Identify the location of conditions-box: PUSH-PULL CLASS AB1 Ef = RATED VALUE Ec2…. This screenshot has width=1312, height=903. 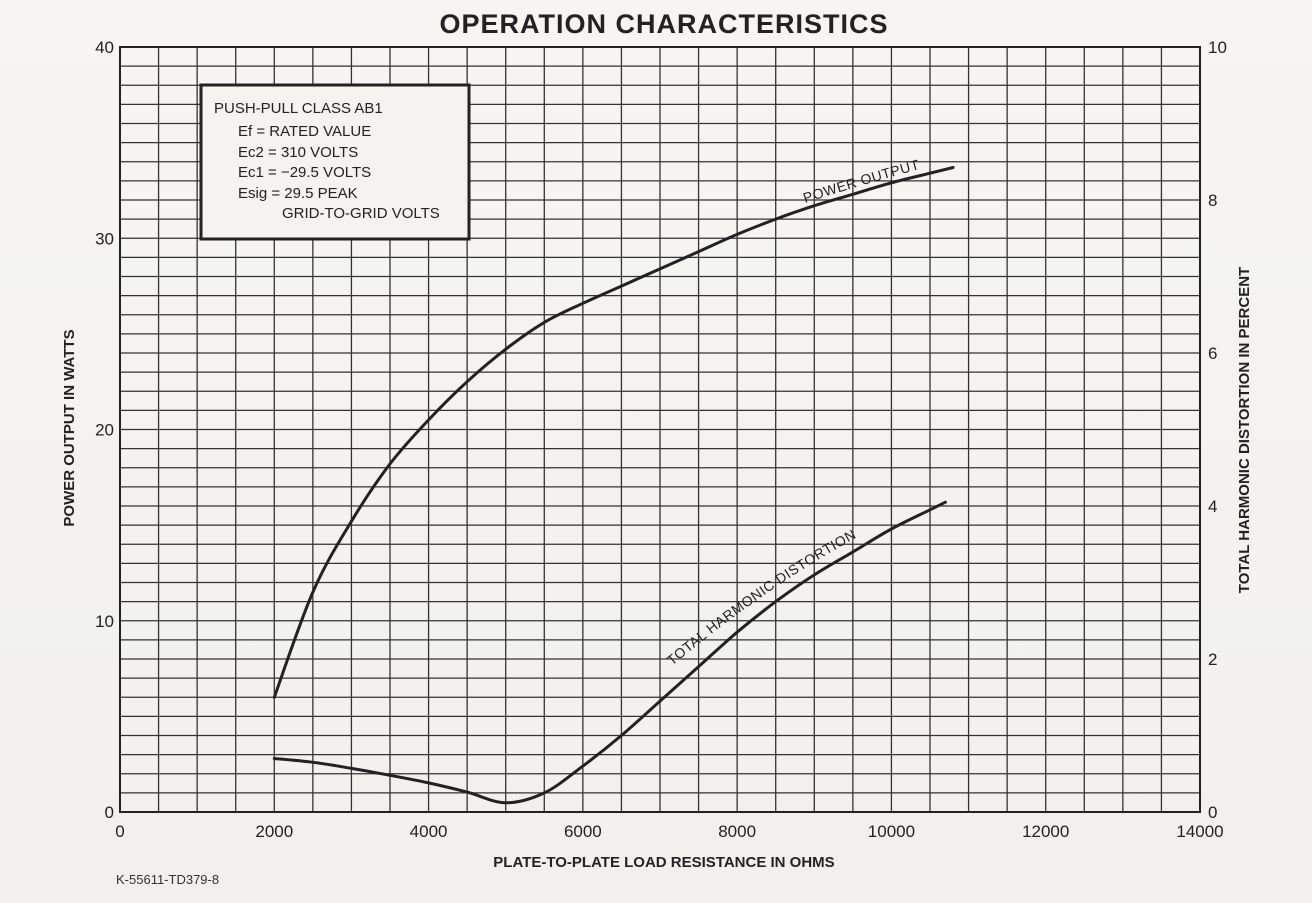
(335, 162).